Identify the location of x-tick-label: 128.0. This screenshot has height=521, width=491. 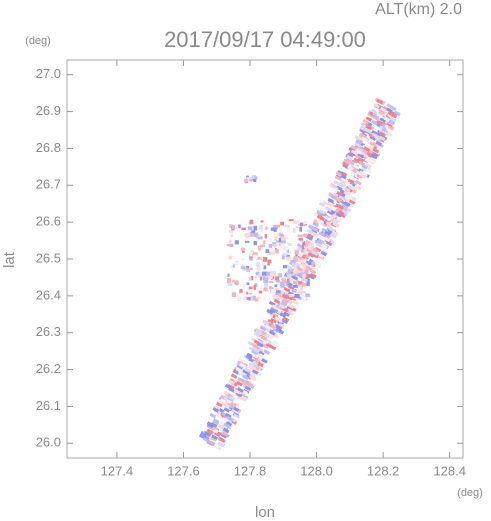
(316, 470).